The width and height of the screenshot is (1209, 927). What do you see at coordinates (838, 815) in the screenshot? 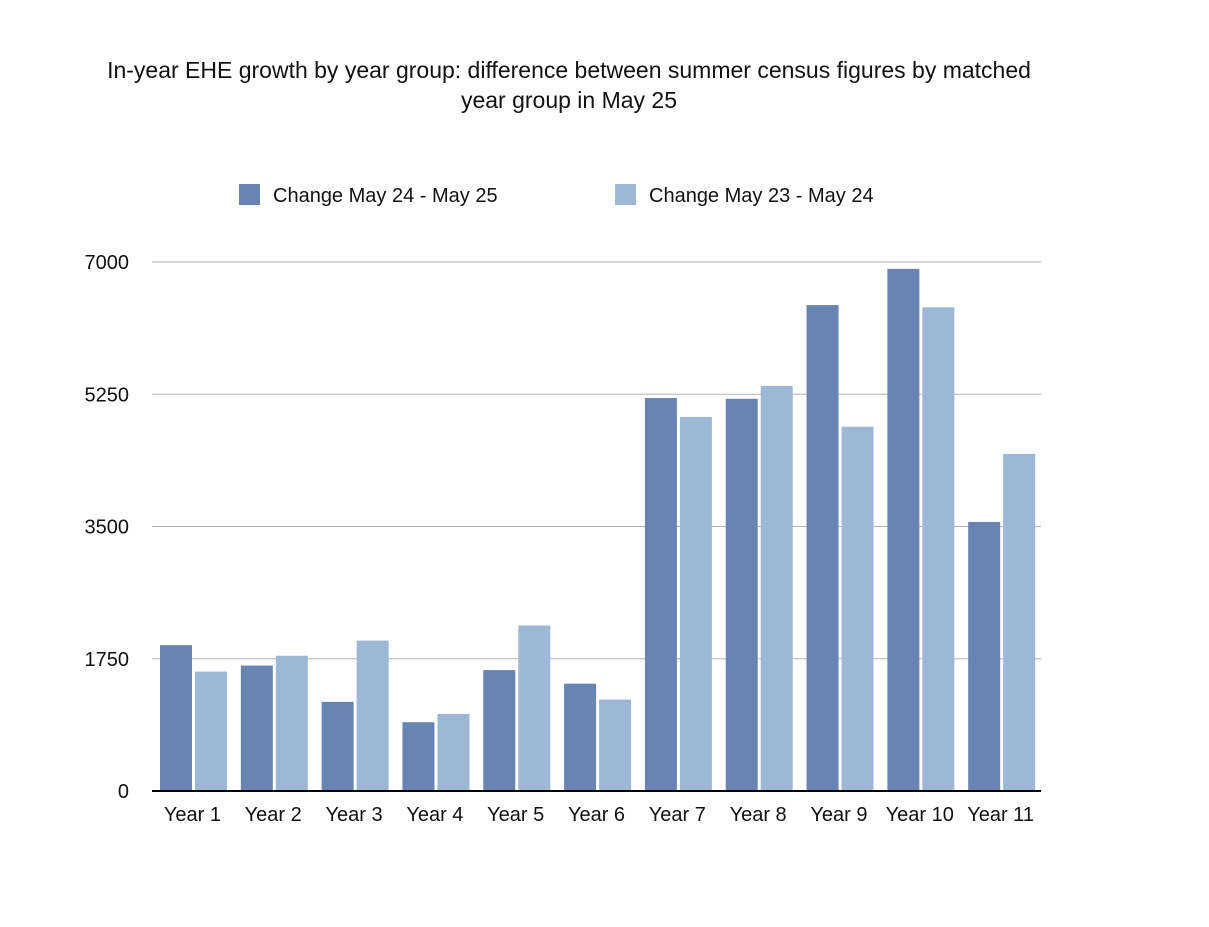
I see `x-tick-label: Year 9` at bounding box center [838, 815].